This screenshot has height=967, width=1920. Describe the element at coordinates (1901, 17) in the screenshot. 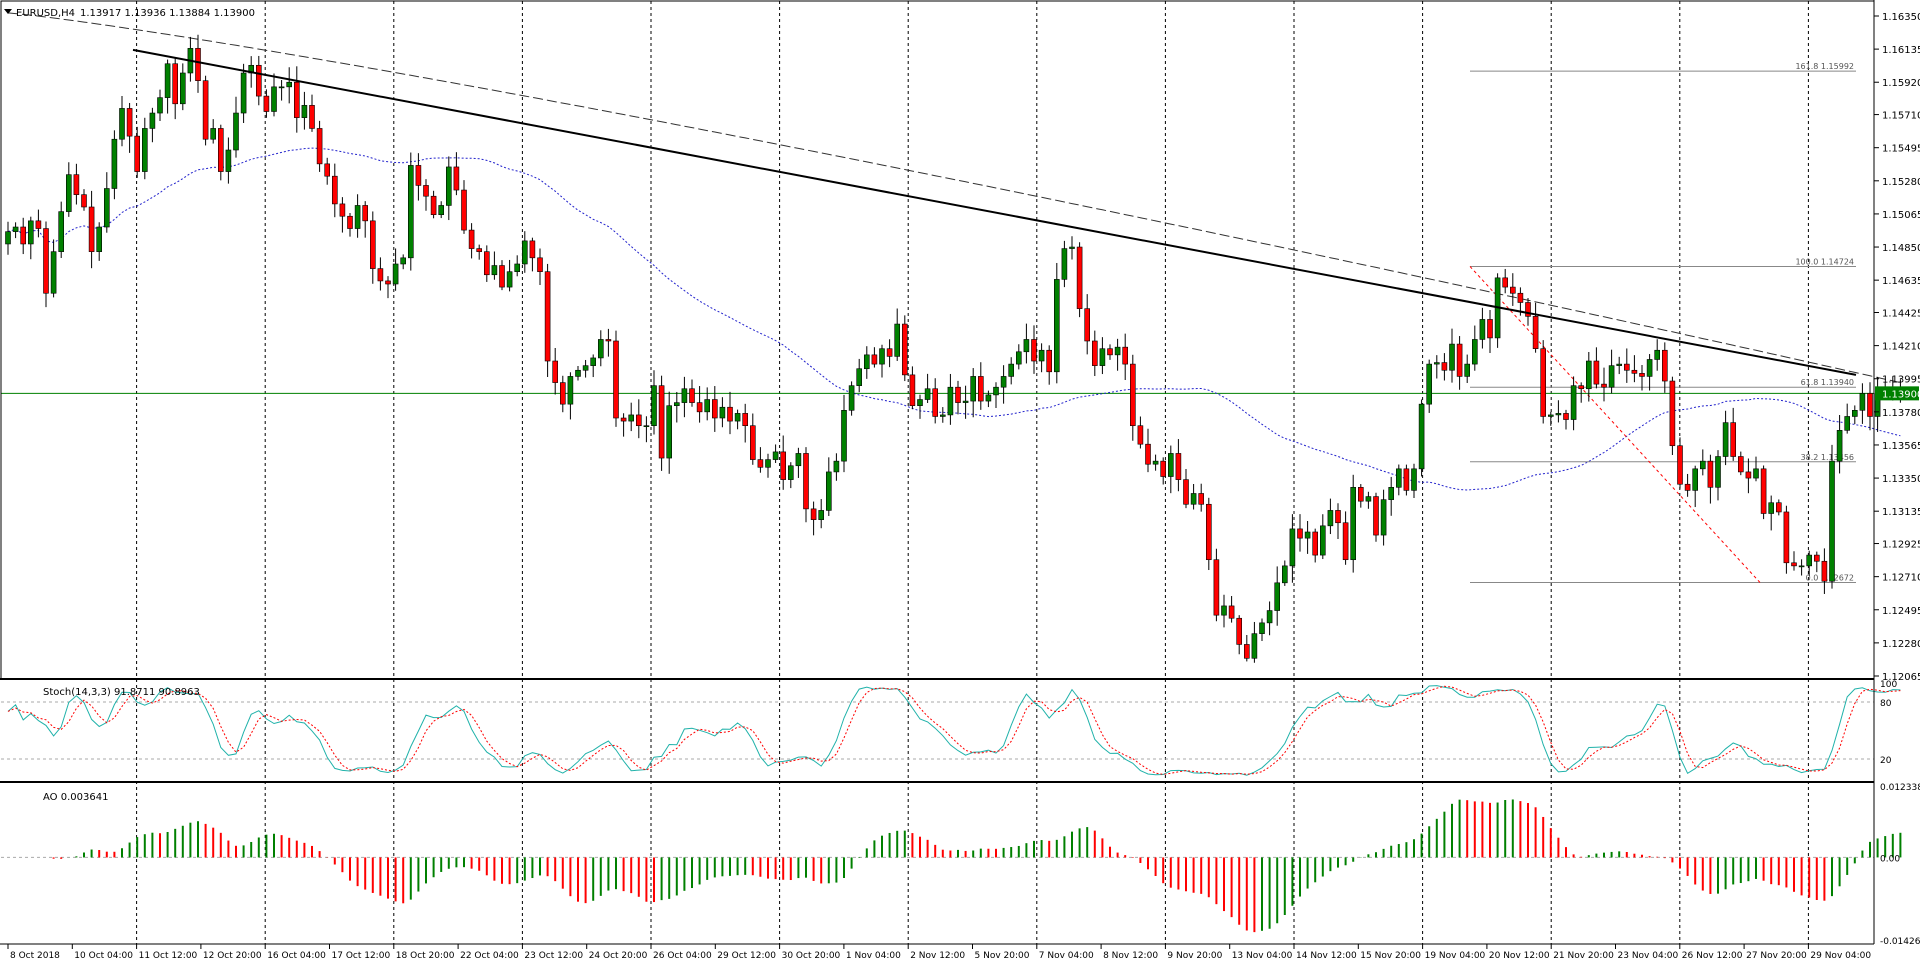

I see `price-tick-label: 1.16350` at that location.